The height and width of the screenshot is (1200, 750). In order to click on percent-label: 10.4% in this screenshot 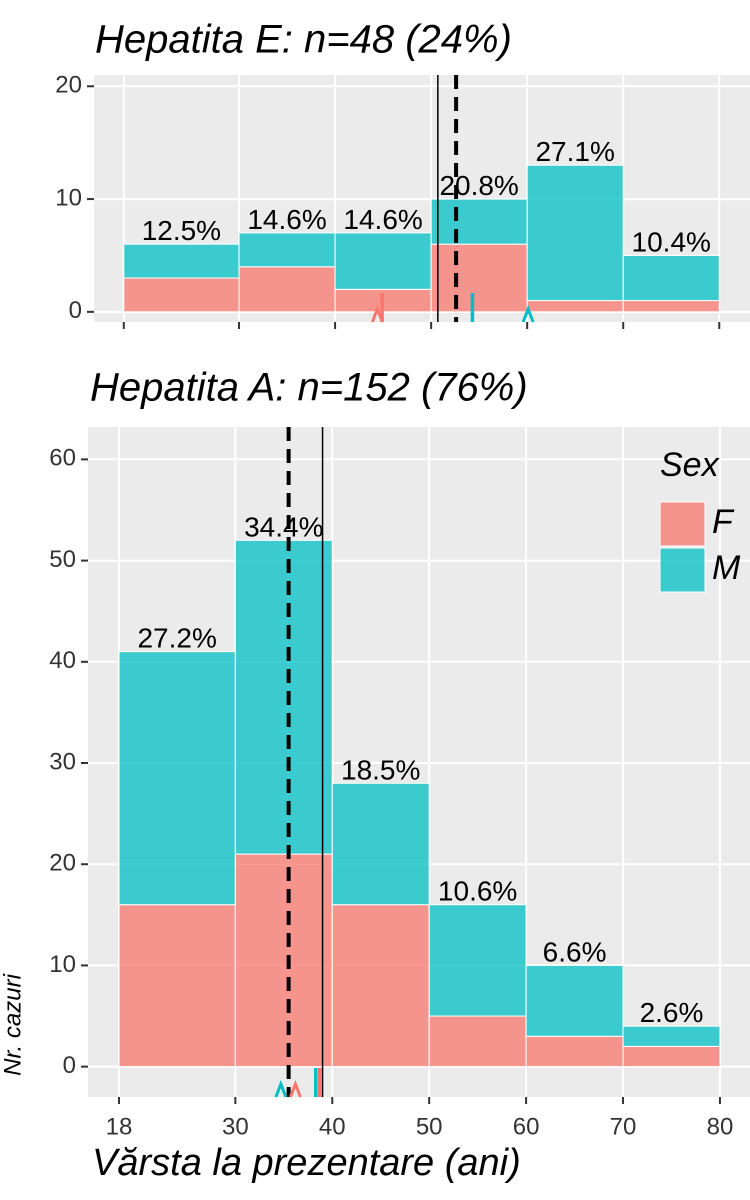, I will do `click(671, 241)`.